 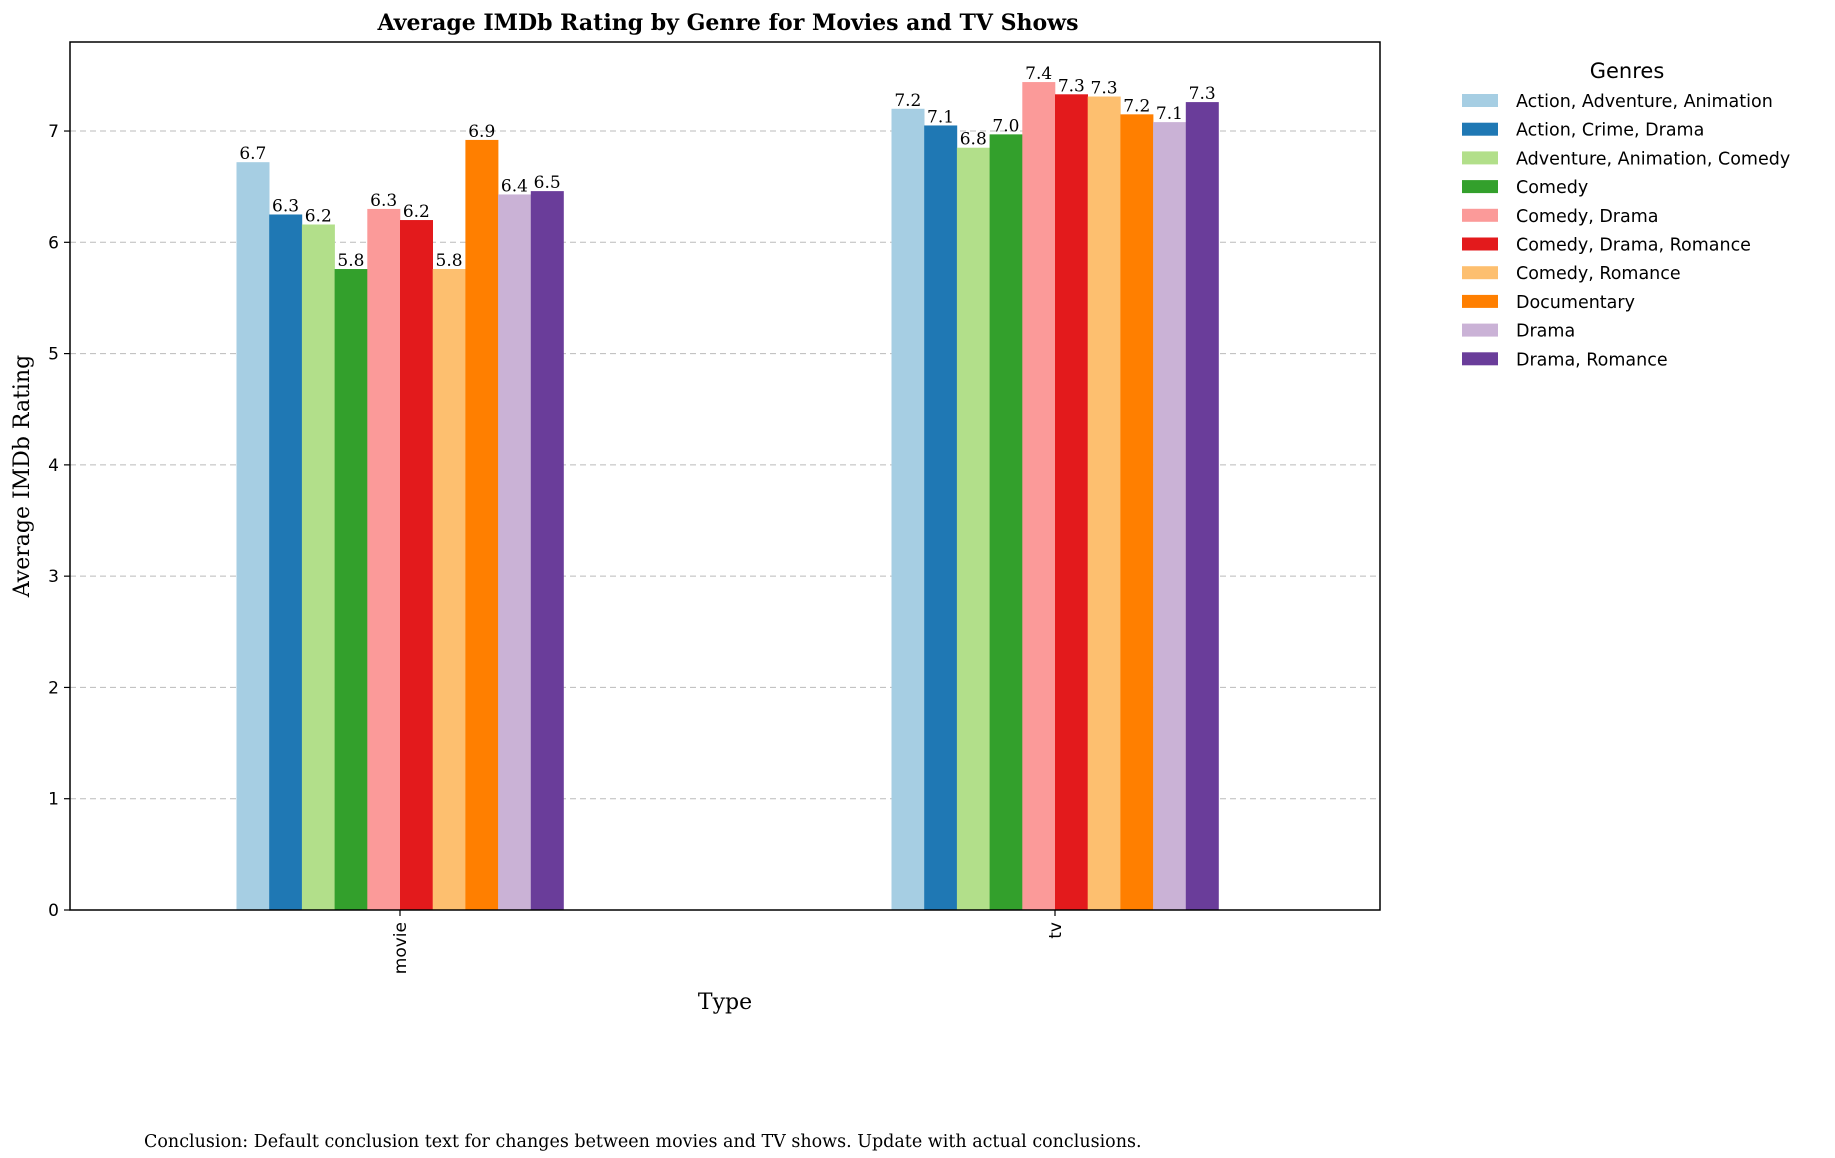 I want to click on x-axis-label: Type, so click(x=725, y=1002).